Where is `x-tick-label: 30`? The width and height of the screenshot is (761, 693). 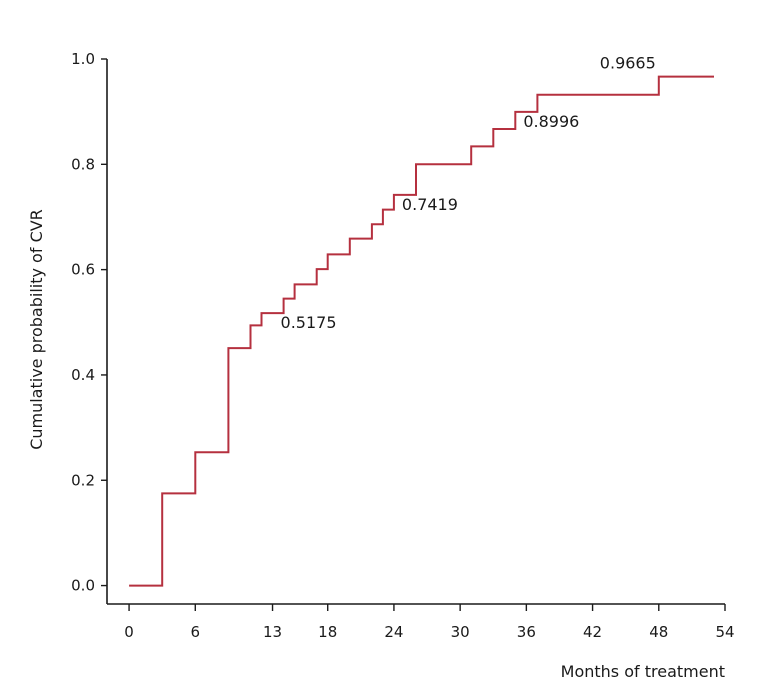
x-tick-label: 30 is located at coordinates (460, 632).